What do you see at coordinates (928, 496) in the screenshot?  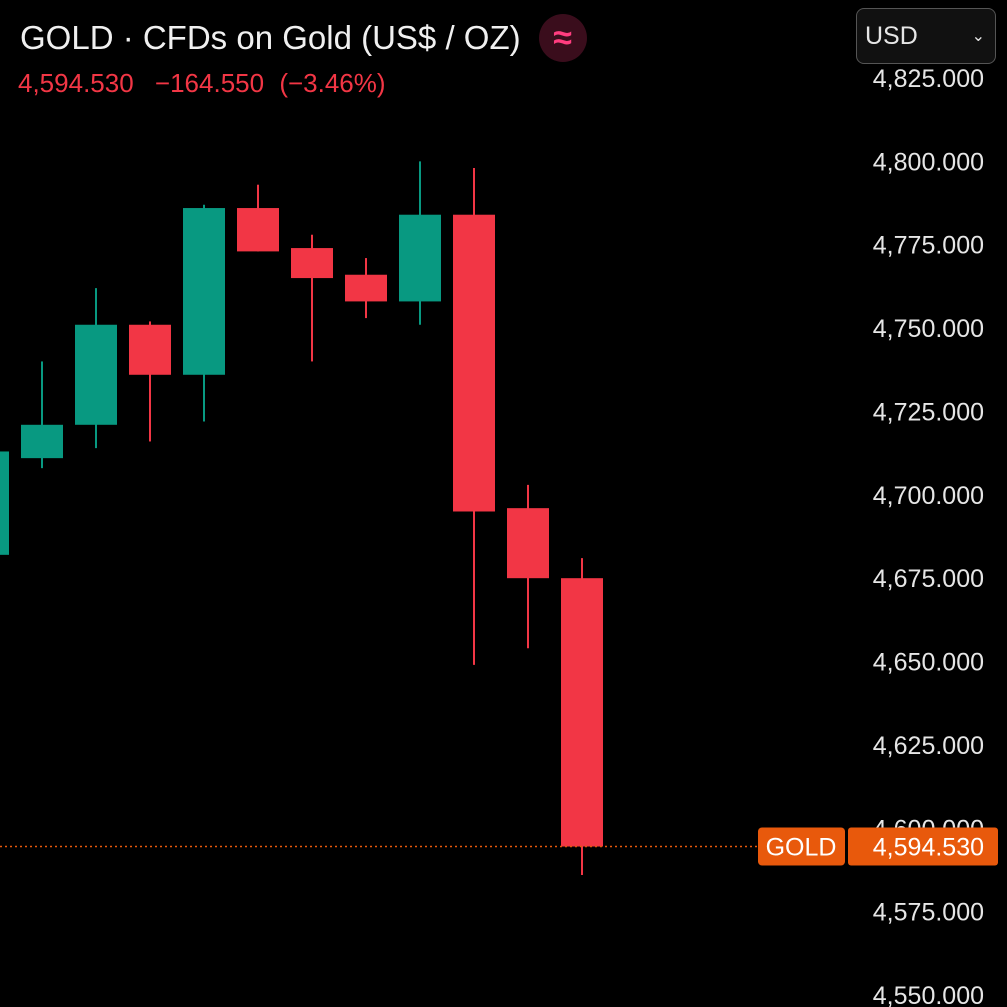 I see `y-tick-label: 4,700.000` at bounding box center [928, 496].